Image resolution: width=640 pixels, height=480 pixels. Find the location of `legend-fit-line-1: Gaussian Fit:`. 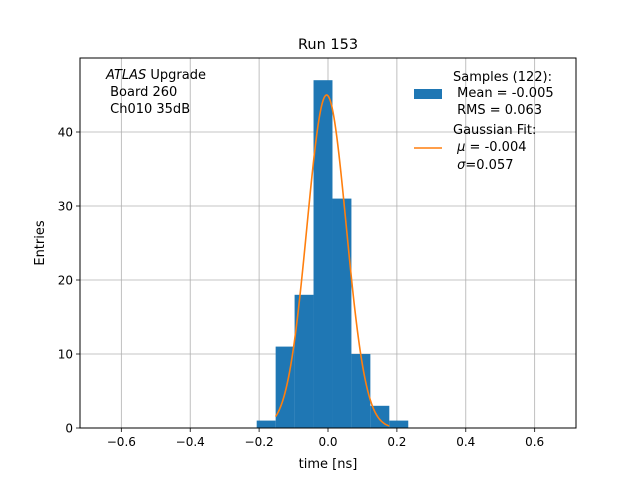

legend-fit-line-1: Gaussian Fit: is located at coordinates (494, 130).